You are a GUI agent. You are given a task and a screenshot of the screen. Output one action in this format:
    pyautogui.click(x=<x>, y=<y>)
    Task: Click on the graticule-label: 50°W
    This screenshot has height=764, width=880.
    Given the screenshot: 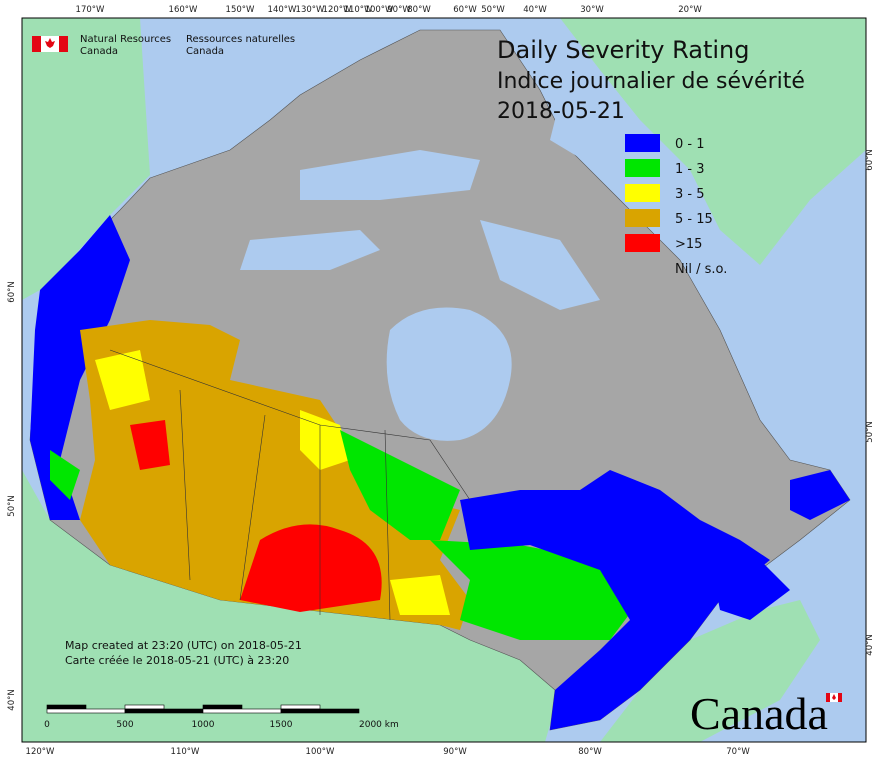 What is the action you would take?
    pyautogui.click(x=493, y=10)
    